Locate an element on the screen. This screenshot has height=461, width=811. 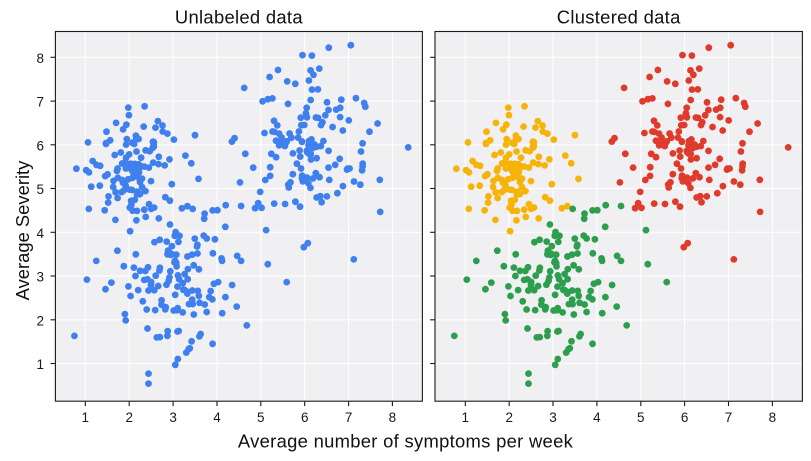
svg-text: Clustered data is located at coordinates (619, 16).